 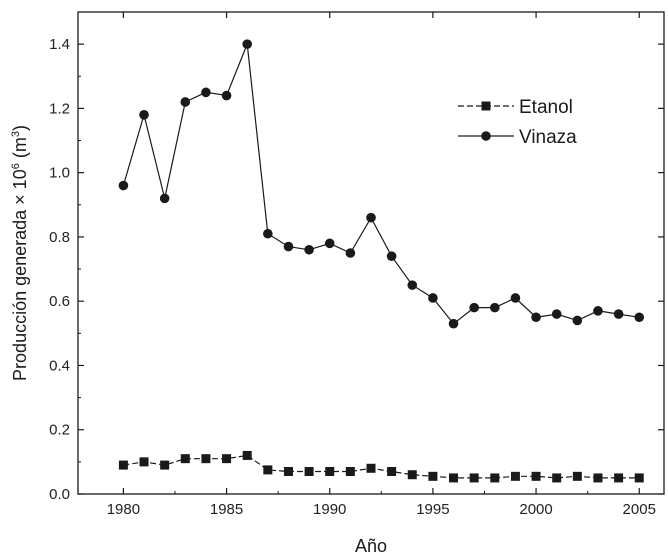 I want to click on y-axis-title-unit-close: ), so click(x=20, y=128).